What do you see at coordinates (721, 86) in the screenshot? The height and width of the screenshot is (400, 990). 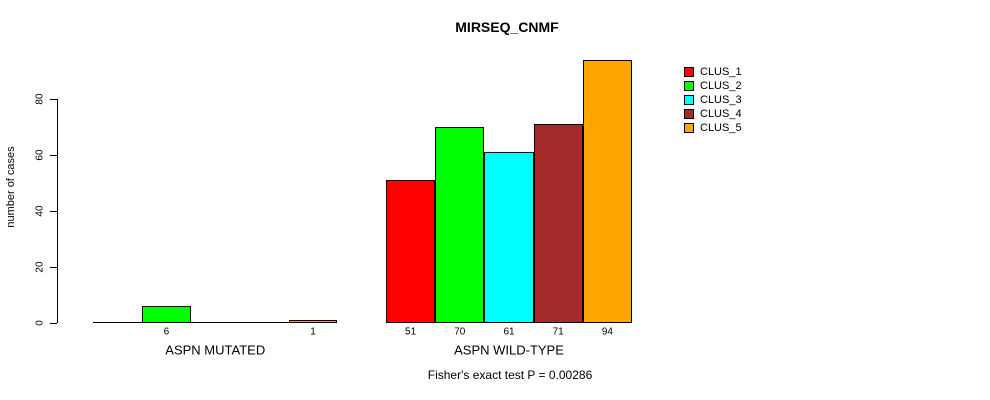 I see `legend-label: CLUS_2` at bounding box center [721, 86].